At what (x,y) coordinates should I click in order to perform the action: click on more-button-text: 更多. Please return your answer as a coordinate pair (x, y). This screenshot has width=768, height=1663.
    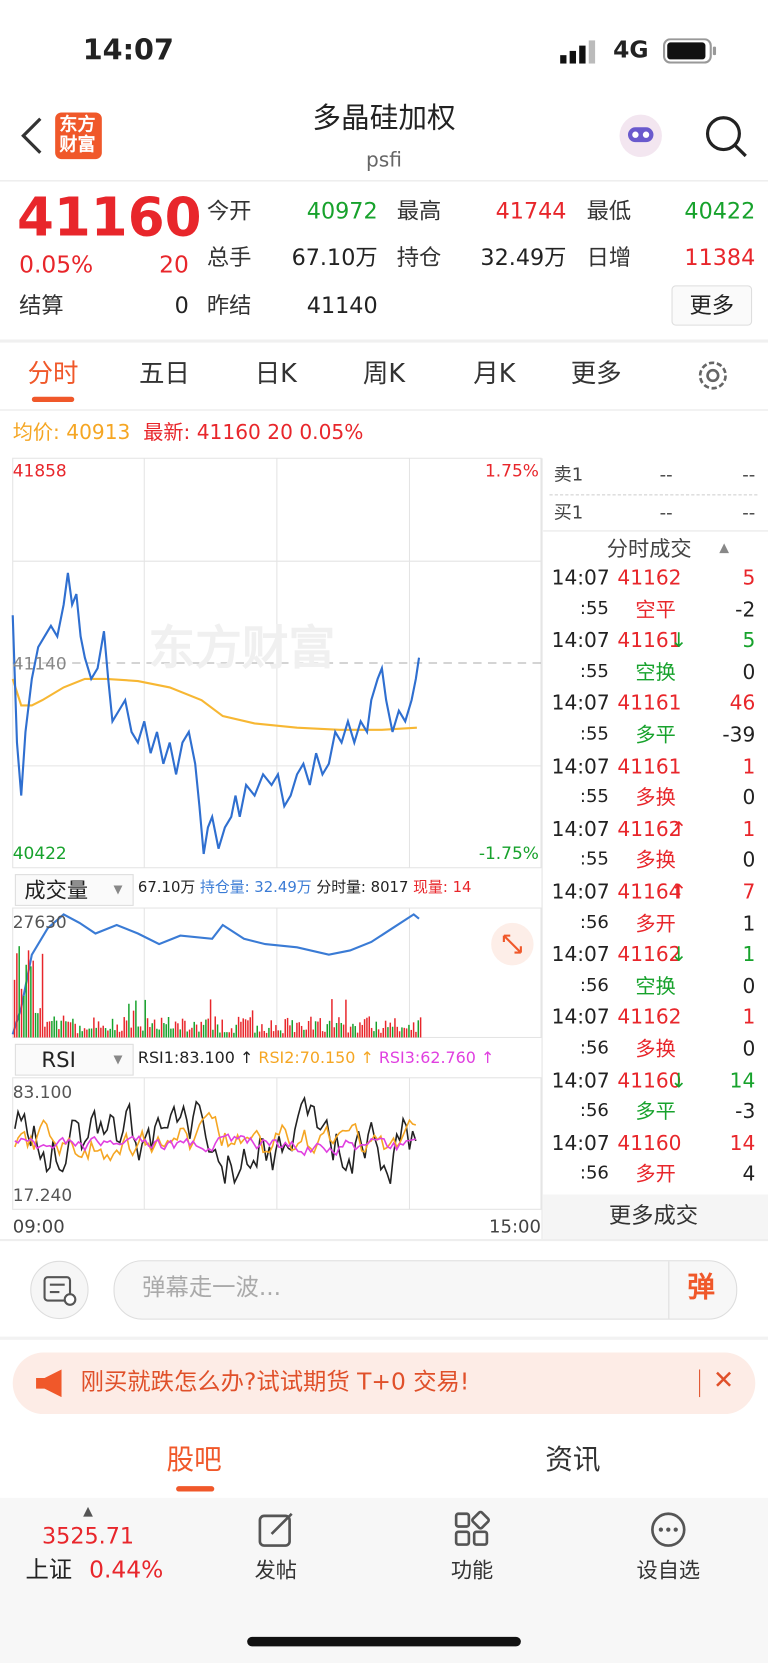
    Looking at the image, I should click on (712, 305).